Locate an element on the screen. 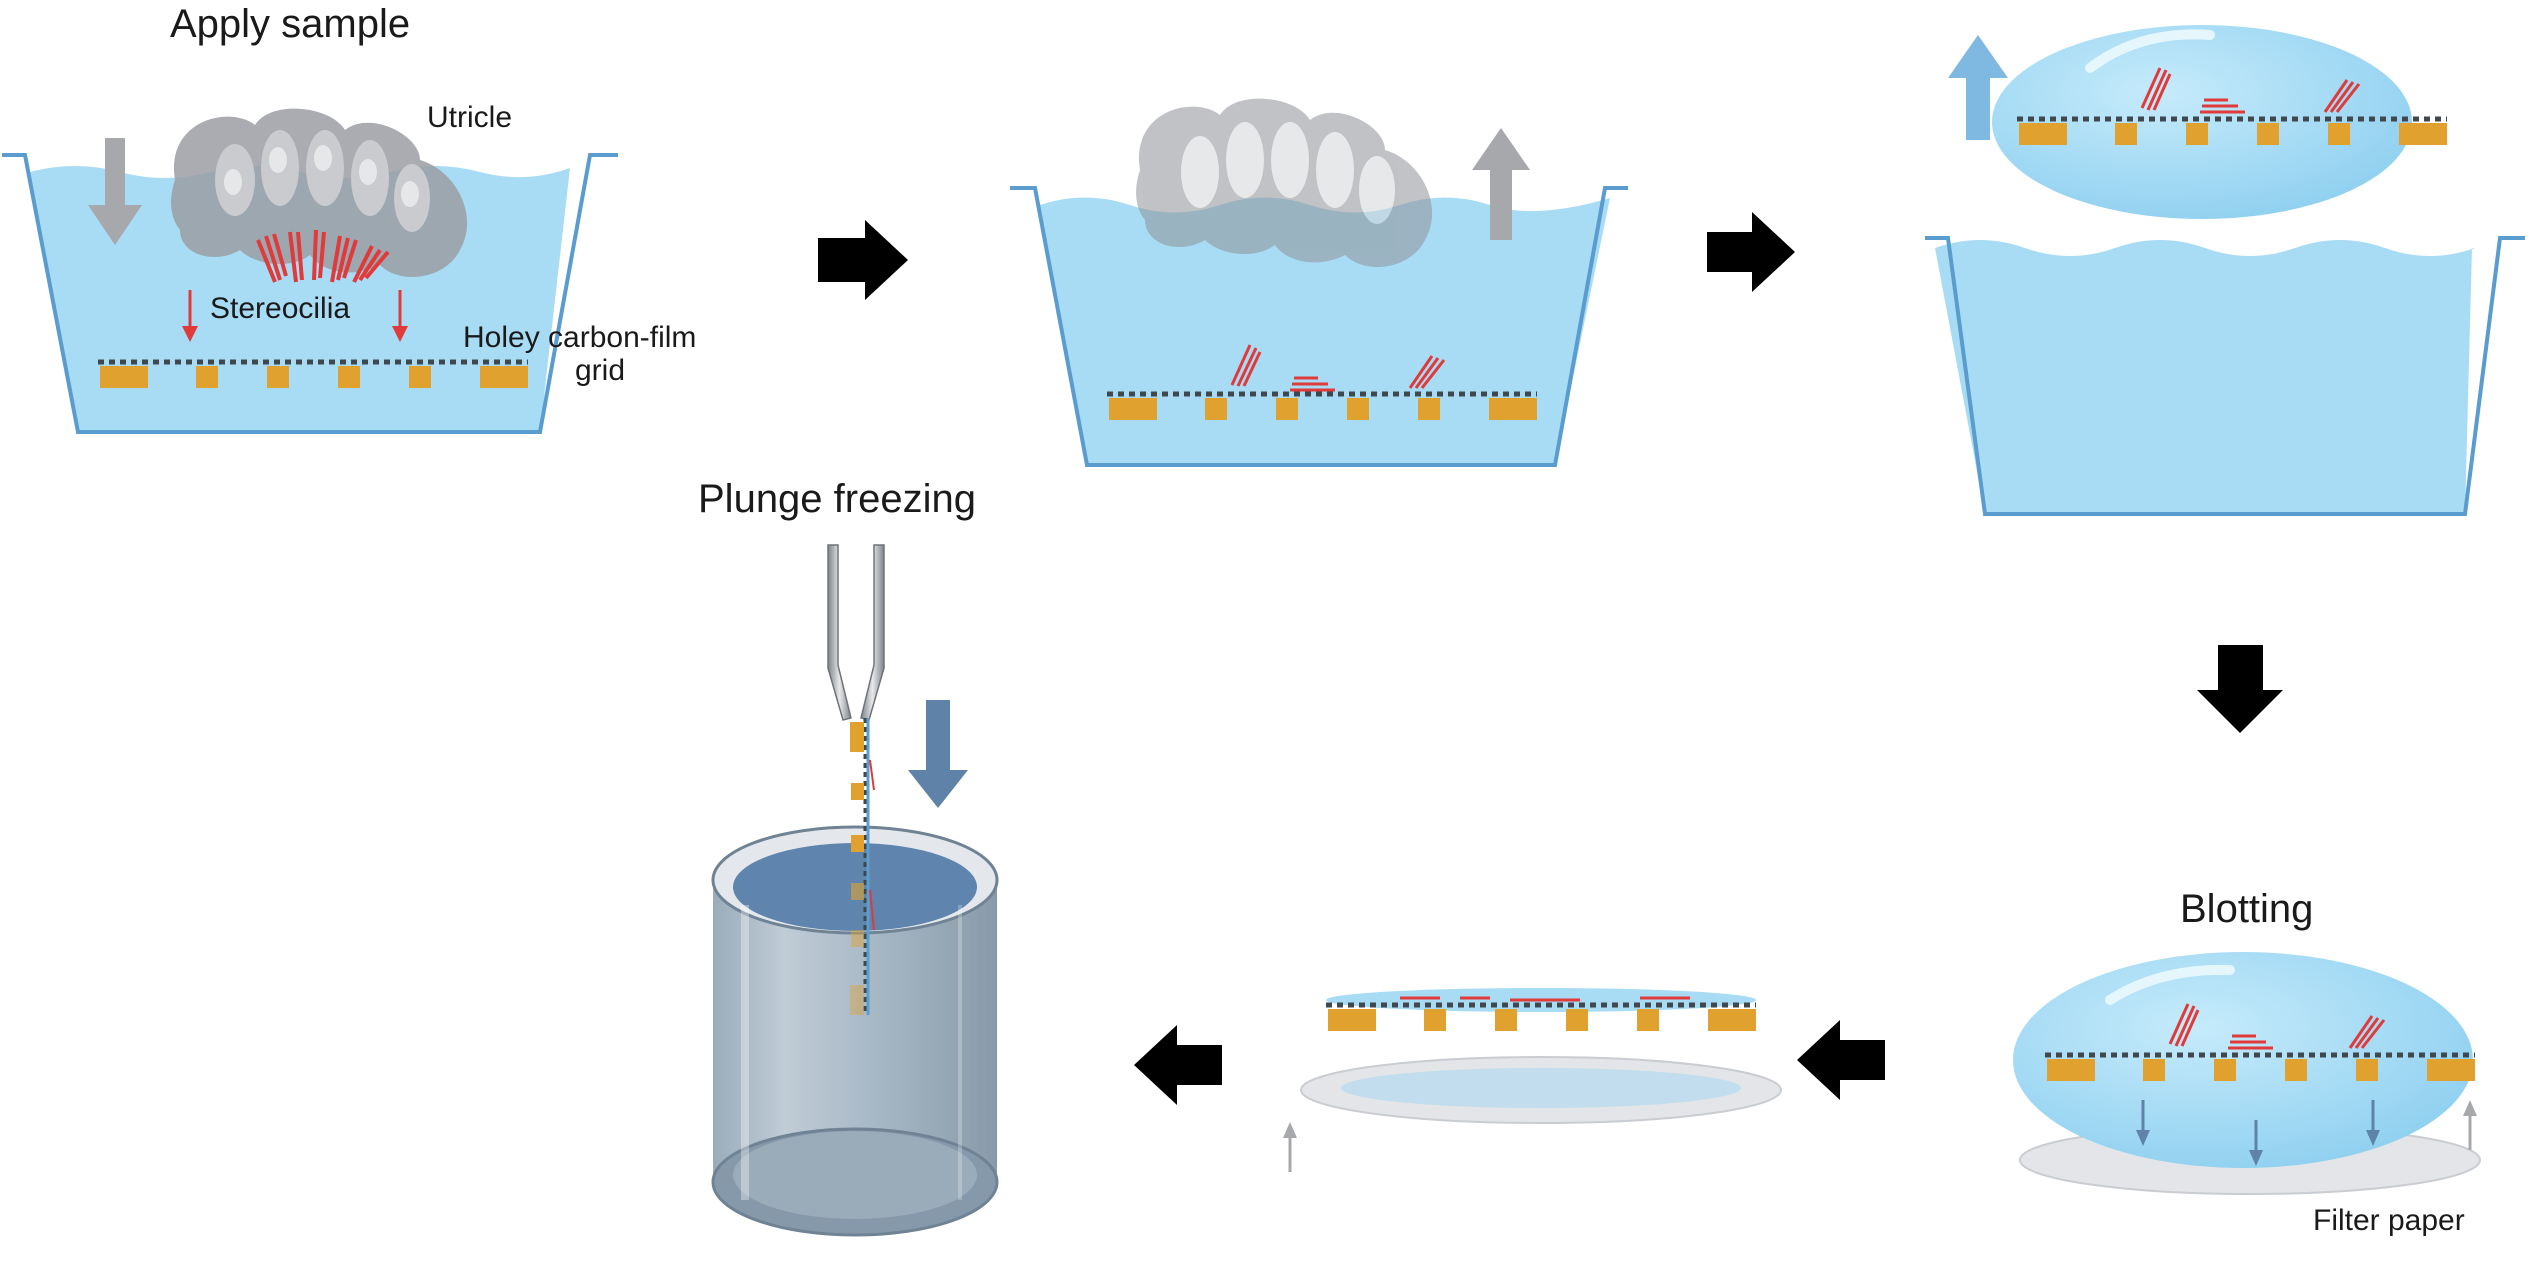  stereocilia-bundles is located at coordinates (323, 256).